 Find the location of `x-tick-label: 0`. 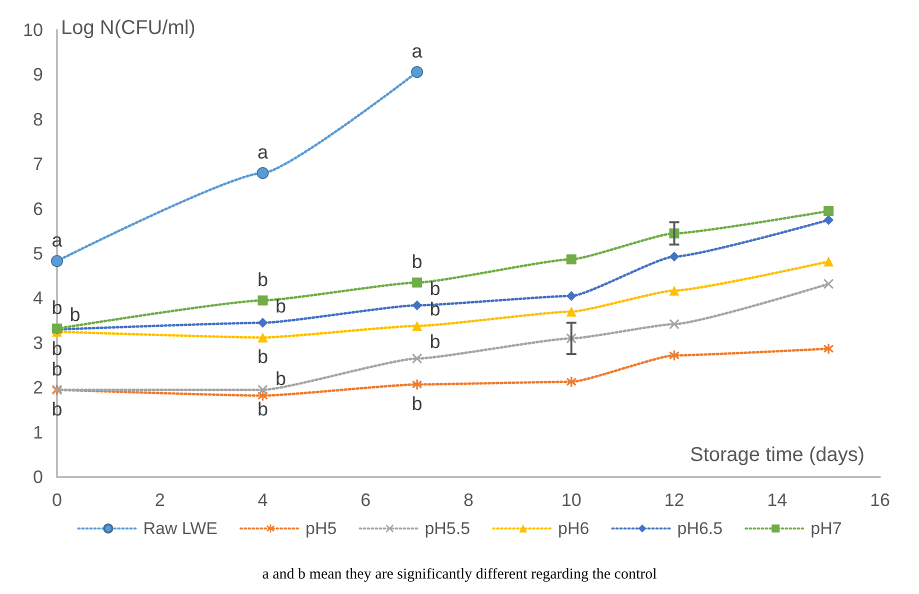

x-tick-label: 0 is located at coordinates (57, 500).